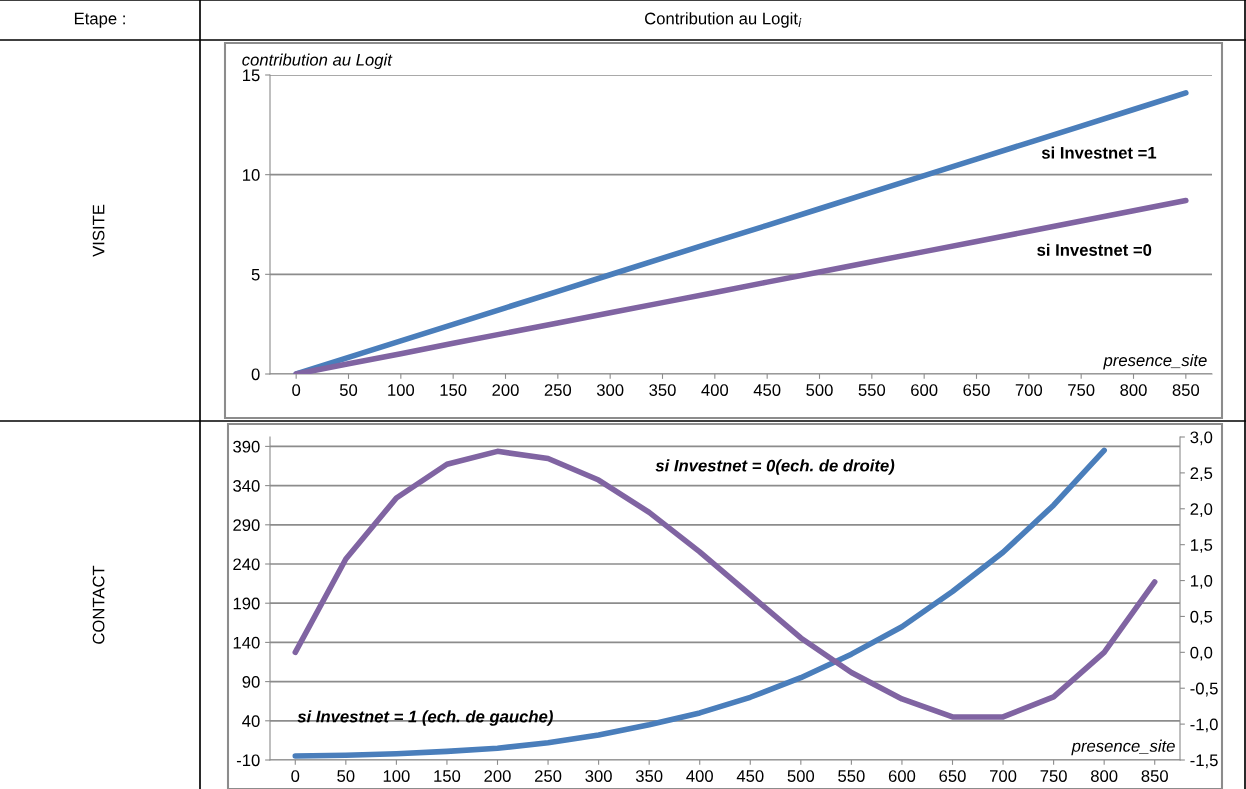  What do you see at coordinates (251, 721) in the screenshot?
I see `y-tick-label: 40` at bounding box center [251, 721].